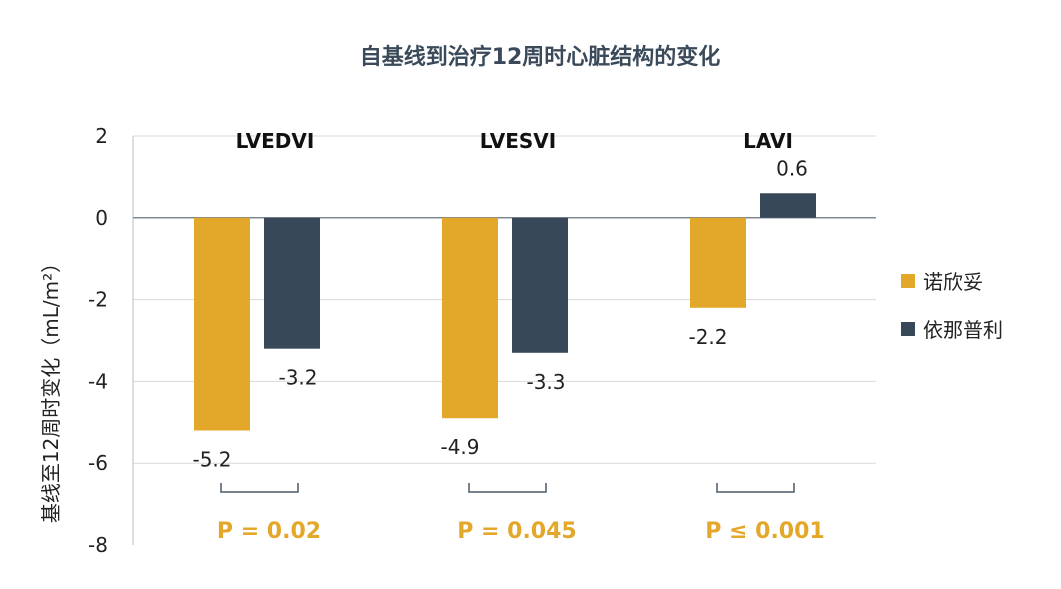 The height and width of the screenshot is (589, 1061). Describe the element at coordinates (211, 459) in the screenshot. I see `data-label: -5.2` at that location.